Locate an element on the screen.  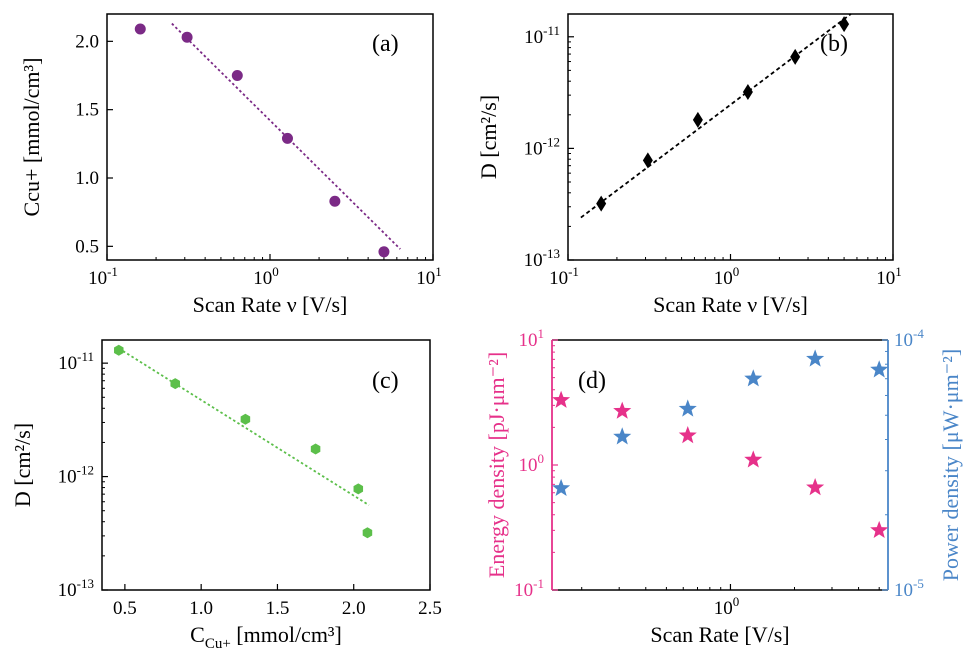
panel-label: (a) is located at coordinates (385, 44).